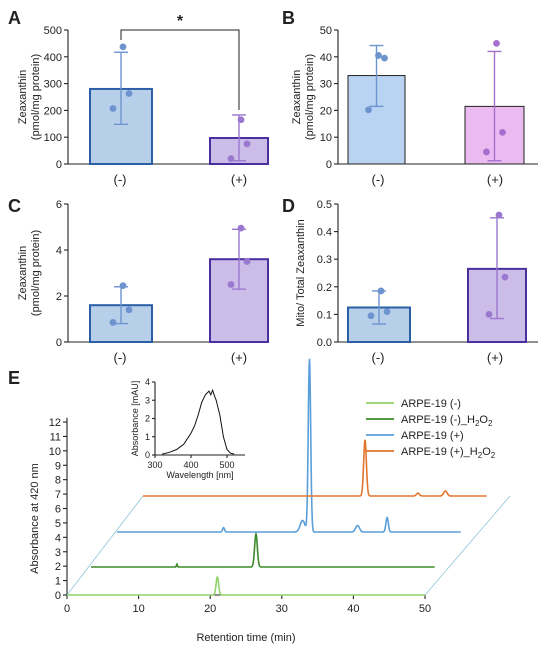 This screenshot has width=550, height=656. What do you see at coordinates (180, 69) in the screenshot?
I see `significance-bracket` at bounding box center [180, 69].